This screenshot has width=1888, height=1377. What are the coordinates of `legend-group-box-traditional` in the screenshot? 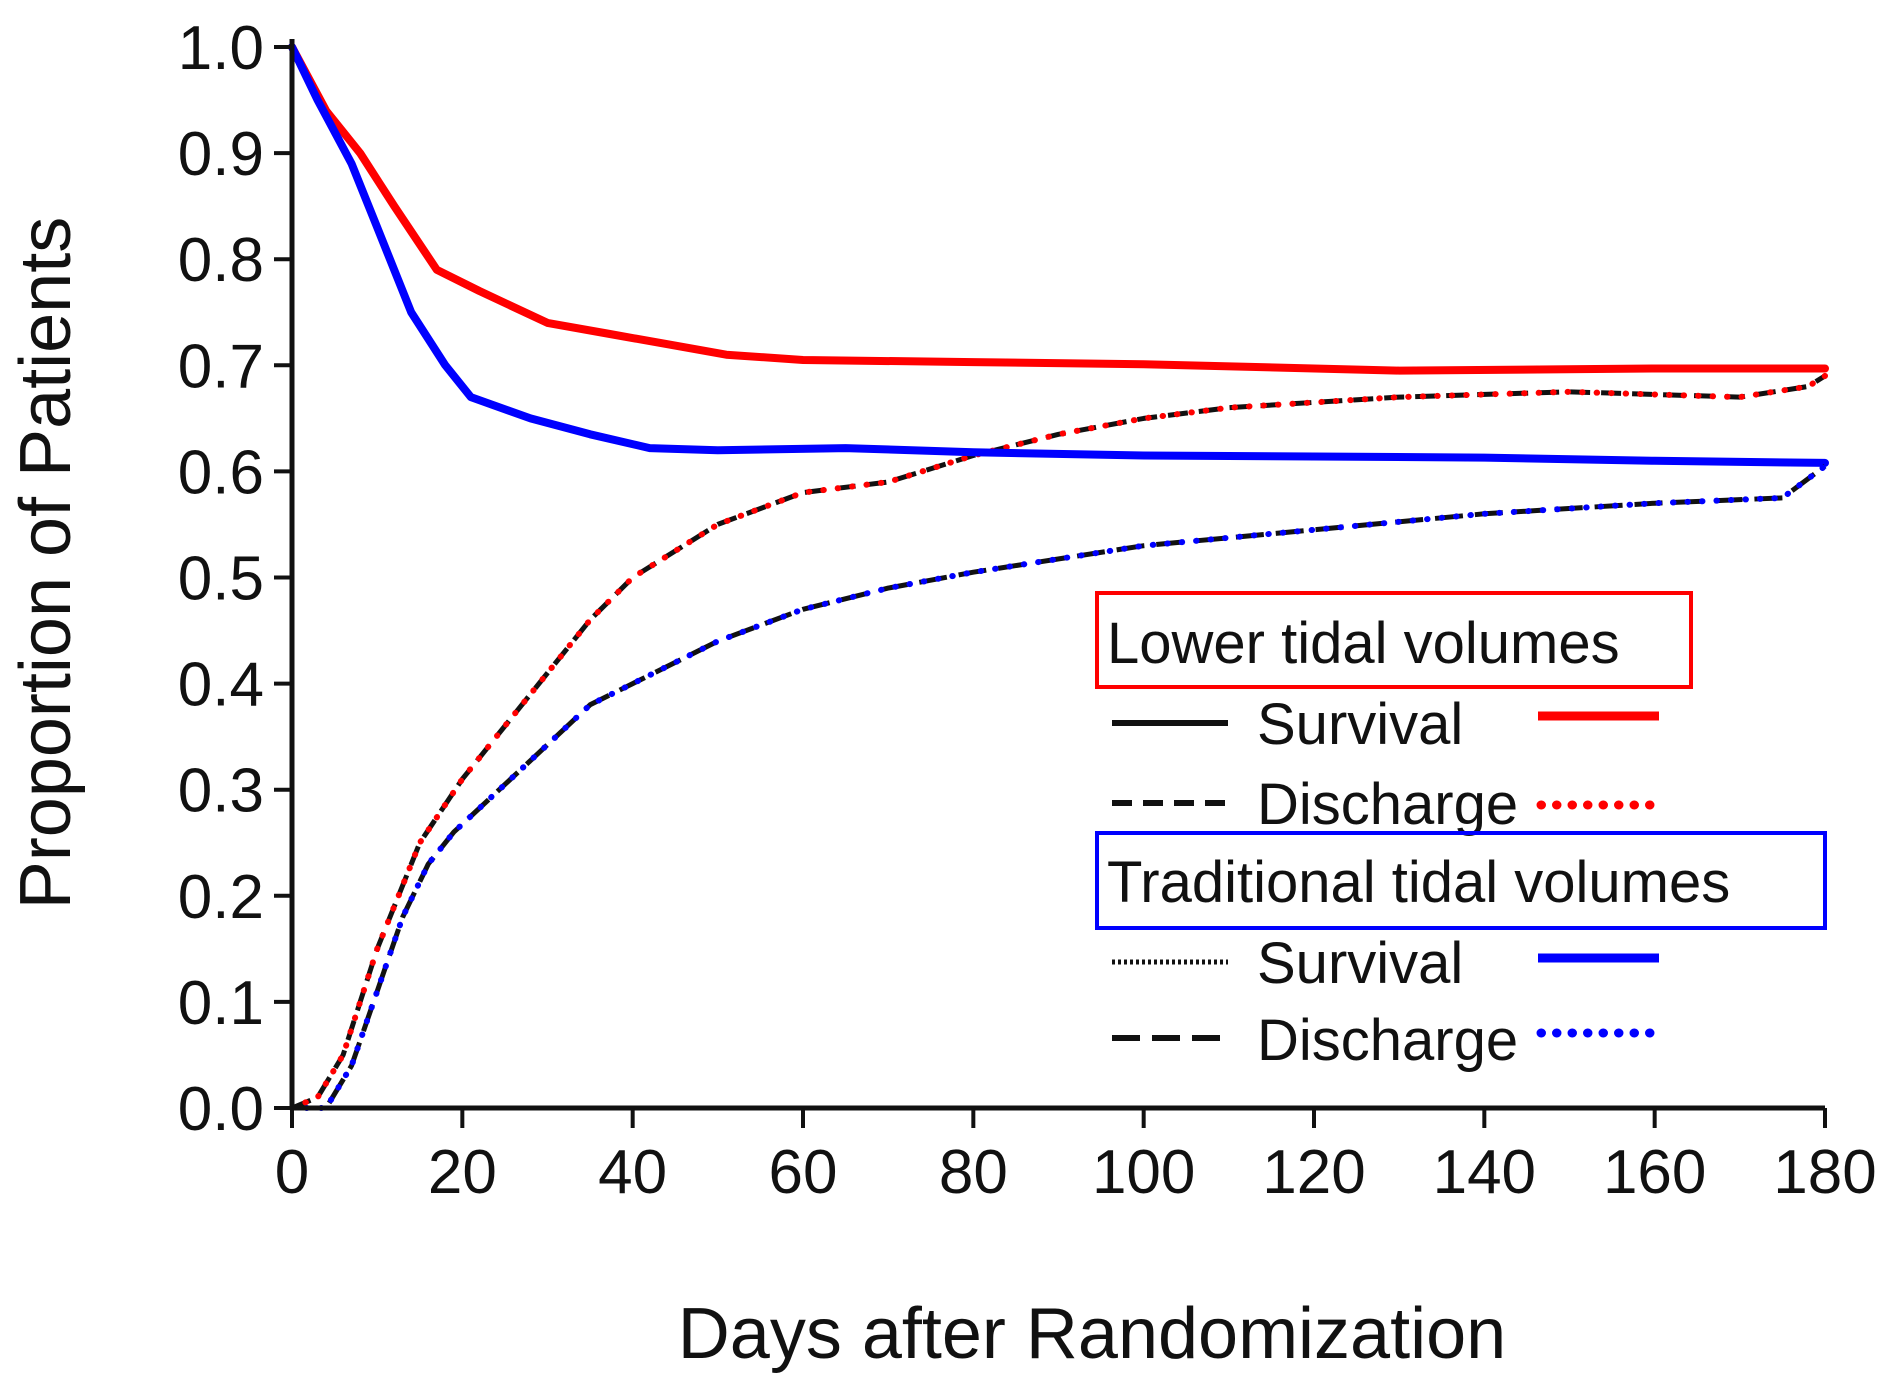 It's located at (1461, 880).